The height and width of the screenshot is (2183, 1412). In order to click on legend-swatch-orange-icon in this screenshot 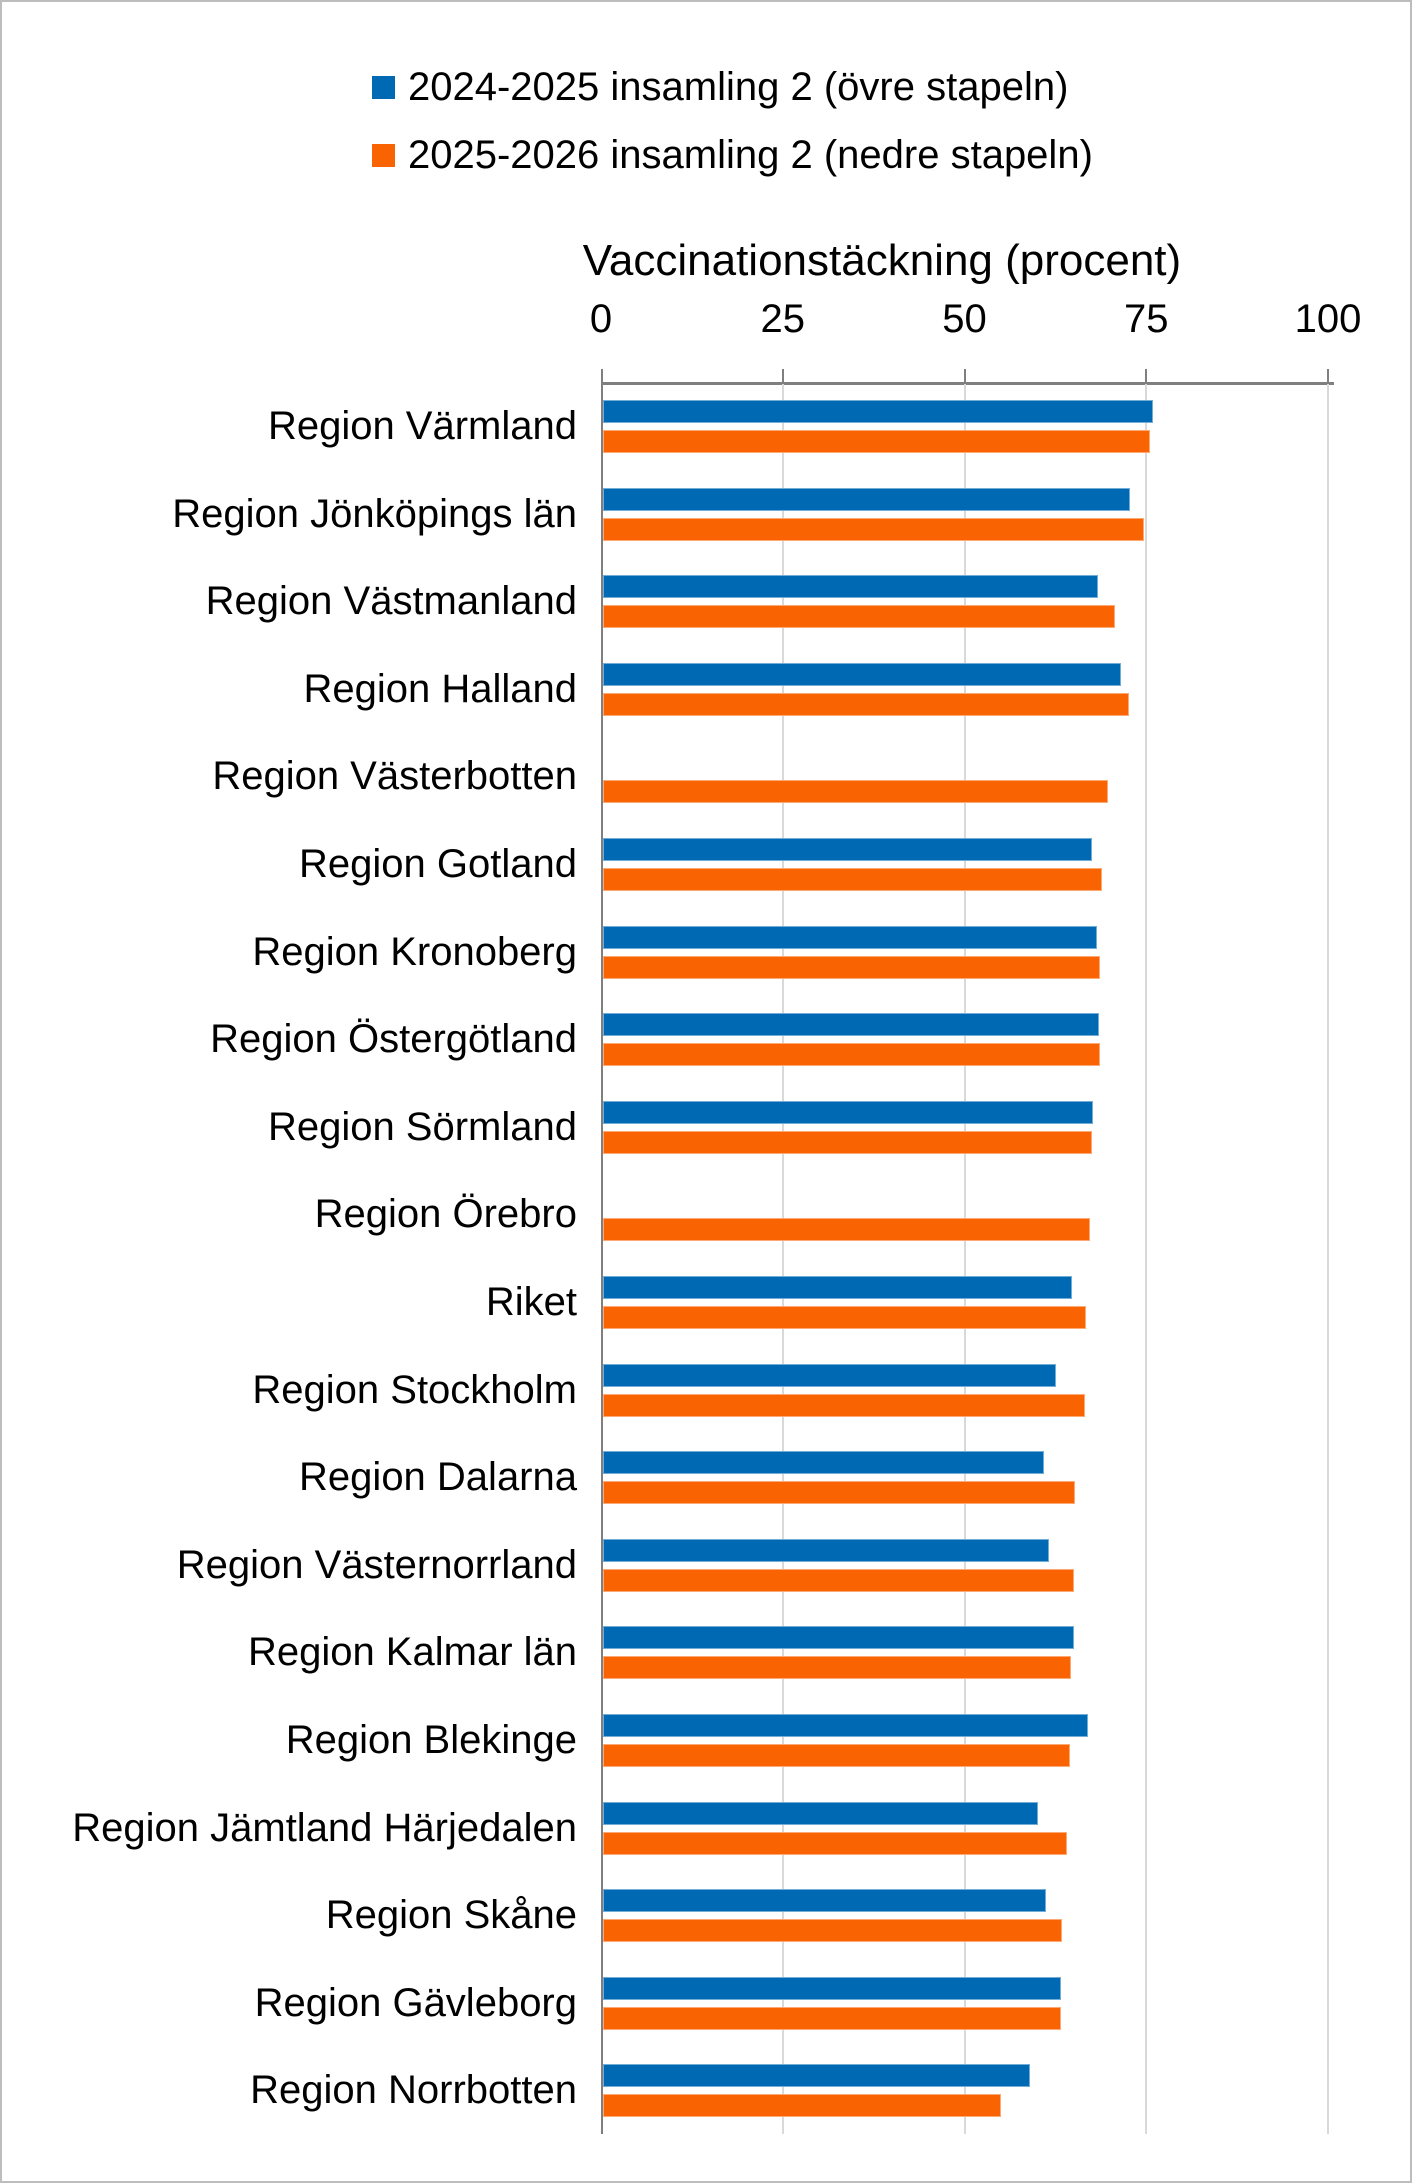, I will do `click(383, 155)`.